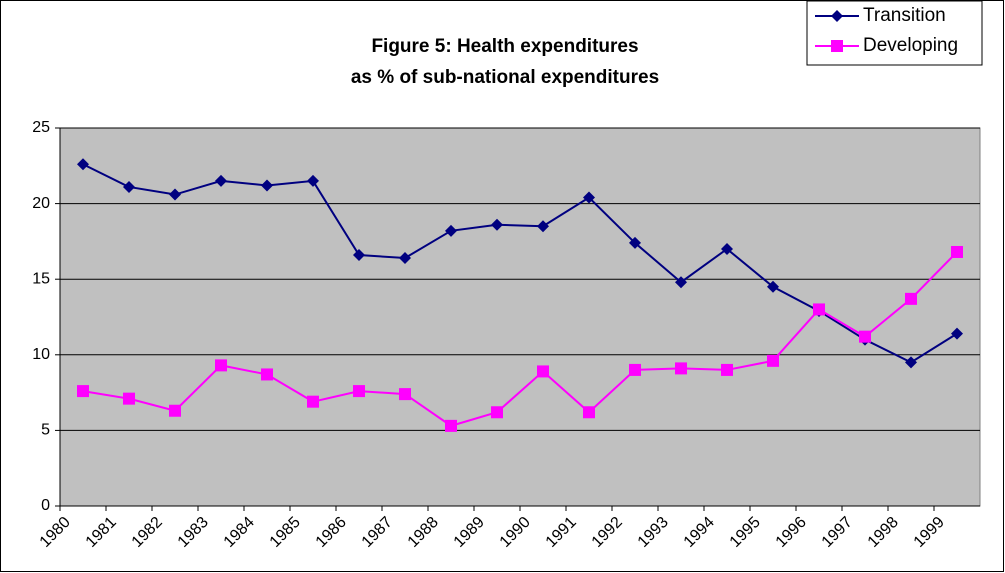  What do you see at coordinates (45, 505) in the screenshot?
I see `y-tick-label: 0` at bounding box center [45, 505].